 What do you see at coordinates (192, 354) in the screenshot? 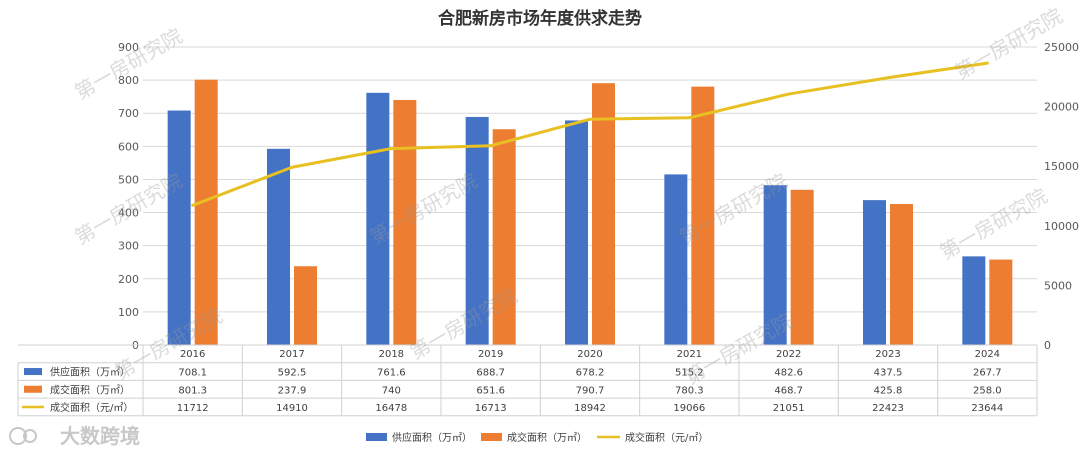
I see `category-label: 2016` at bounding box center [192, 354].